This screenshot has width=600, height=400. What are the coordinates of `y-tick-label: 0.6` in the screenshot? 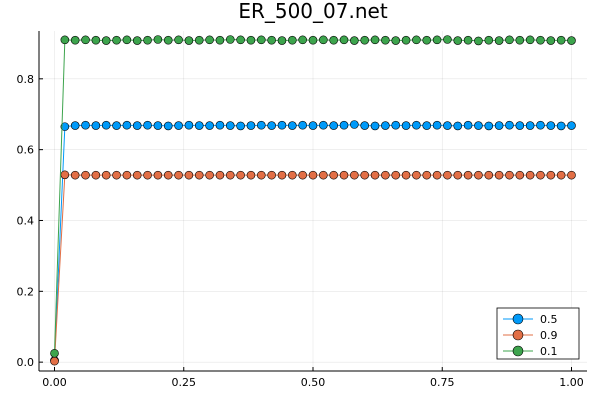 It's located at (26, 150).